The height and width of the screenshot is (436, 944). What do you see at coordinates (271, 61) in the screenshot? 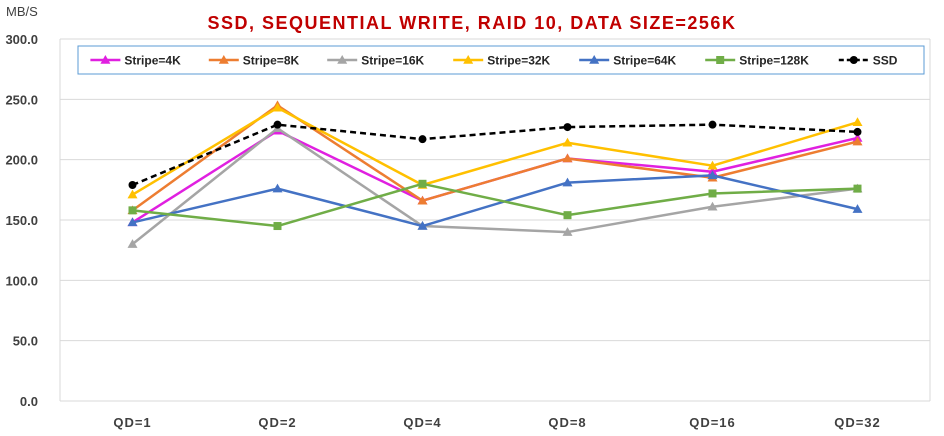
I see `legend-label: Stripe=8K` at bounding box center [271, 61].